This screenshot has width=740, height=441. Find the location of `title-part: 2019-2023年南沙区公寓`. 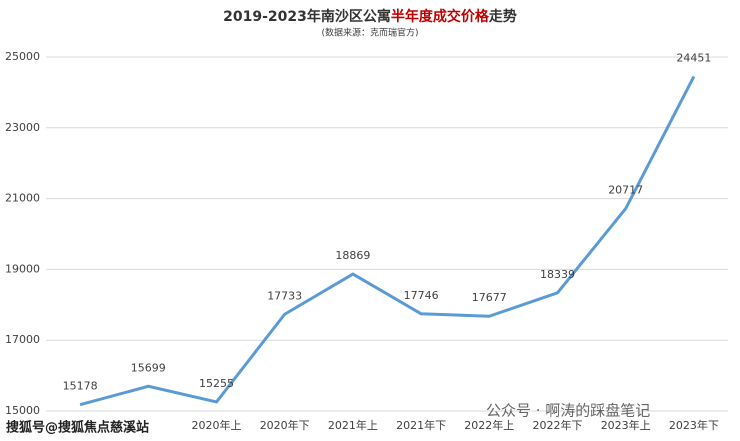

title-part: 2019-2023年南沙区公寓 is located at coordinates (307, 16).